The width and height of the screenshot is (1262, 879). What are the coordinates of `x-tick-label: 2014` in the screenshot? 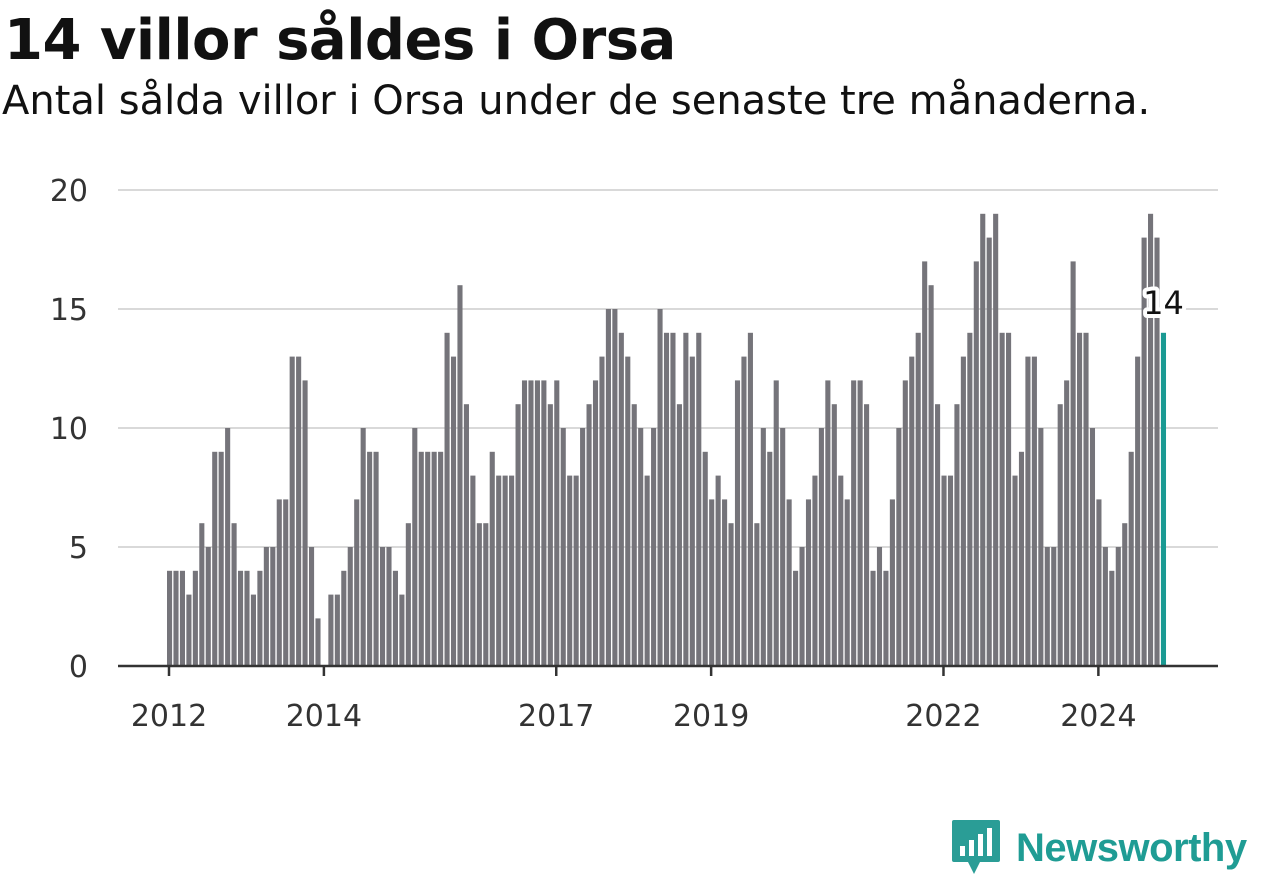 It's located at (324, 716).